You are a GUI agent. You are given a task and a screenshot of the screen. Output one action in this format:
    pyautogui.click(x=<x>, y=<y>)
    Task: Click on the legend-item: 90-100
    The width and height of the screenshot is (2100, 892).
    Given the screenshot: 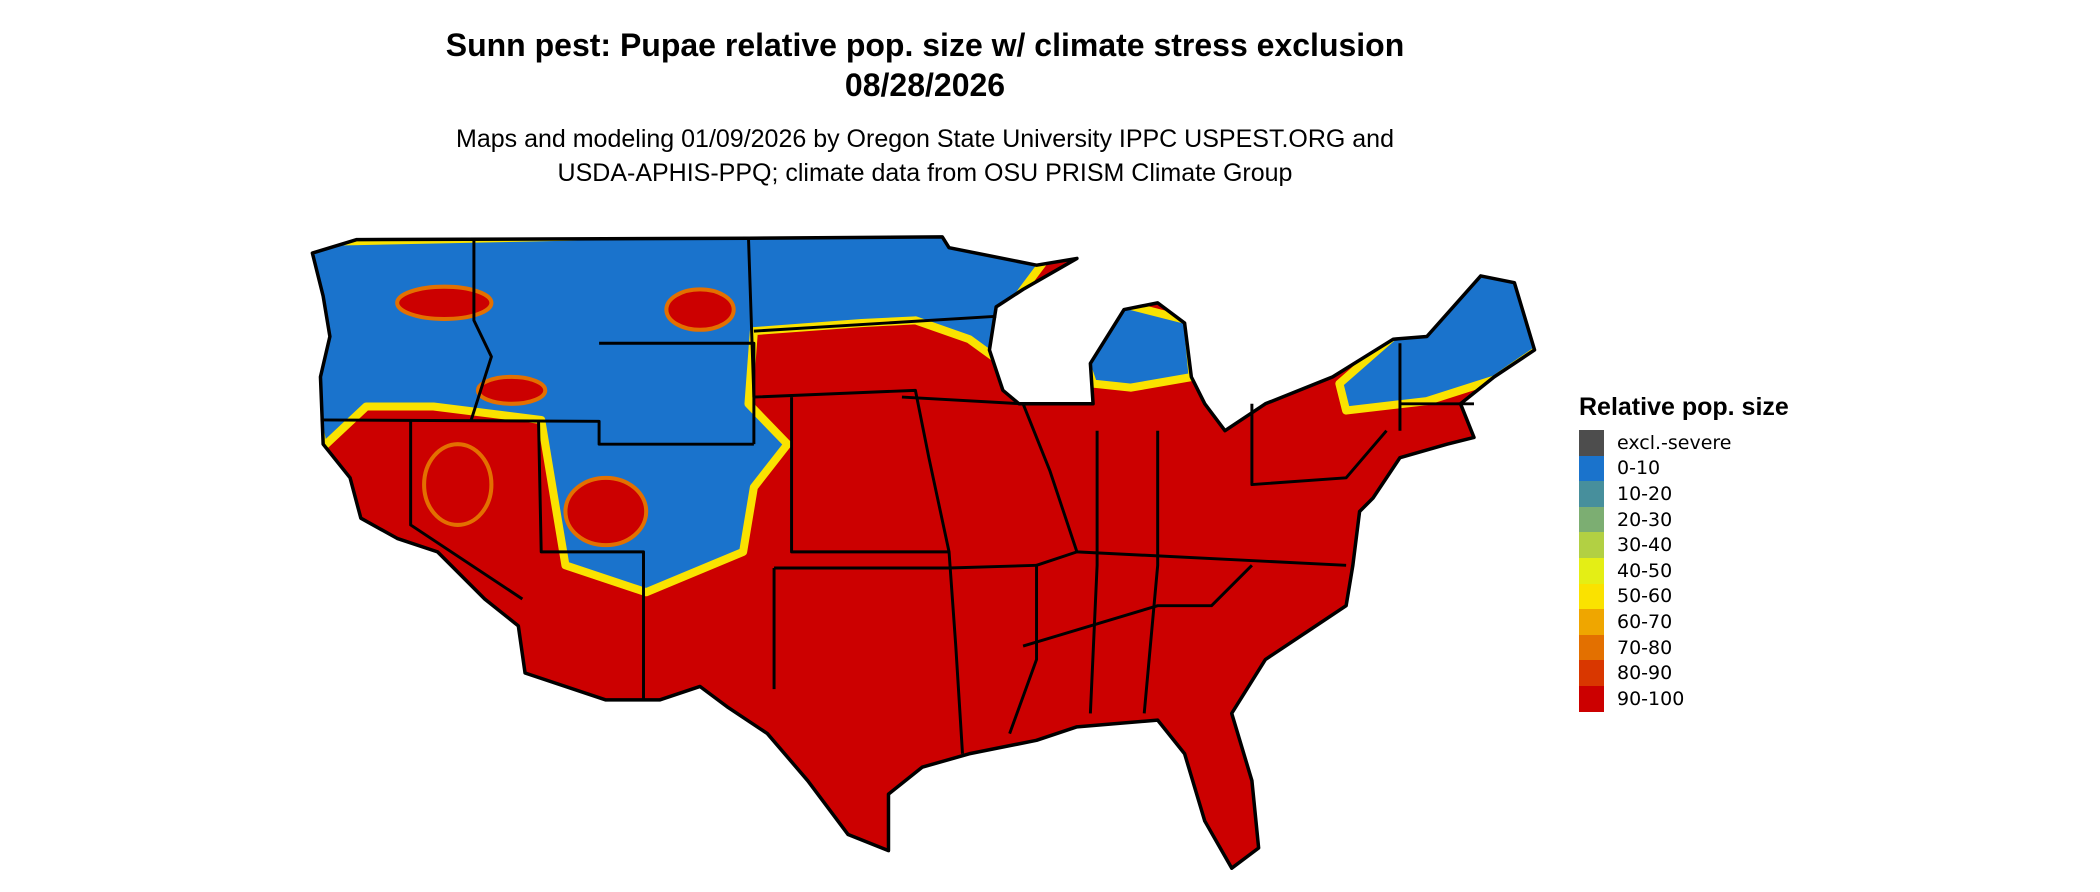 What is the action you would take?
    pyautogui.click(x=1684, y=698)
    